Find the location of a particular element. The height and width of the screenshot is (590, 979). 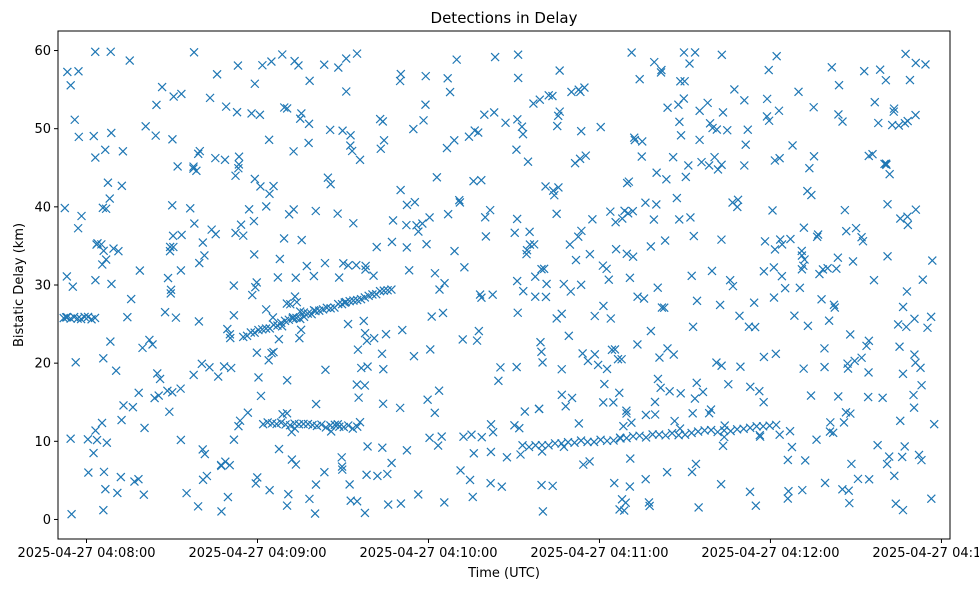

x-tick-label: 2025-04-27 04:10:00 is located at coordinates (428, 553).